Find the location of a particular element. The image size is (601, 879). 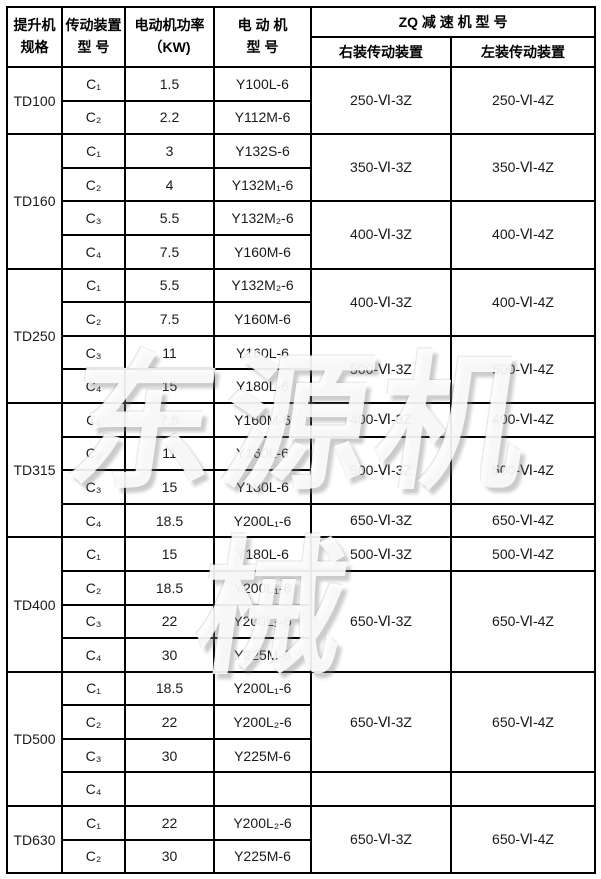

spec-cell: TD500 is located at coordinates (34, 739).